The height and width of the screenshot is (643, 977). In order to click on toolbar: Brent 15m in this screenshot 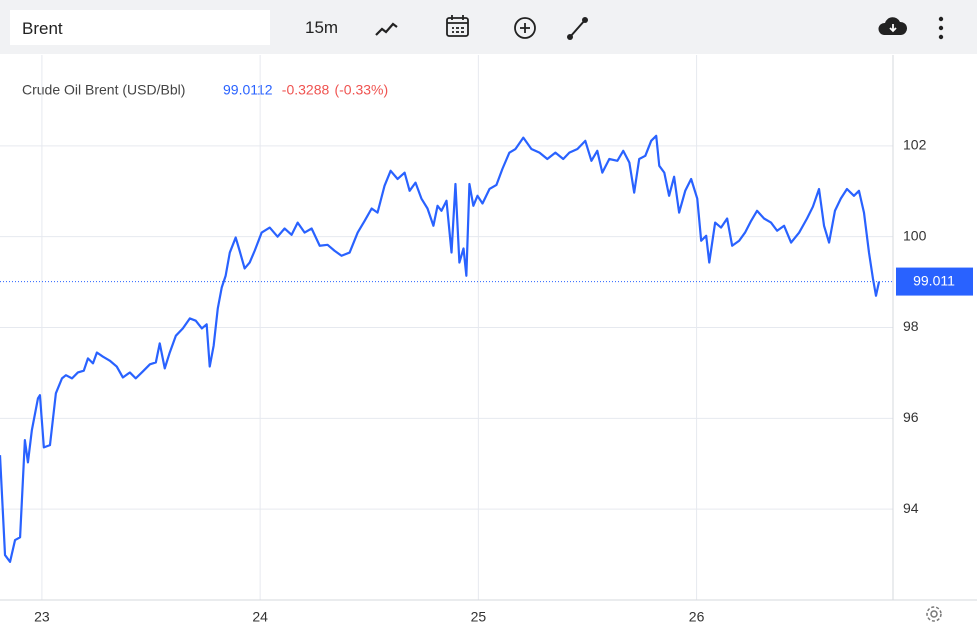, I will do `click(488, 27)`.